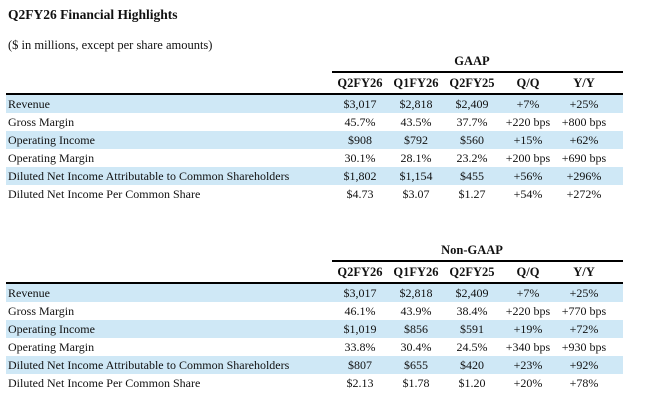  What do you see at coordinates (360, 158) in the screenshot?
I see `cell-value: 30.1%` at bounding box center [360, 158].